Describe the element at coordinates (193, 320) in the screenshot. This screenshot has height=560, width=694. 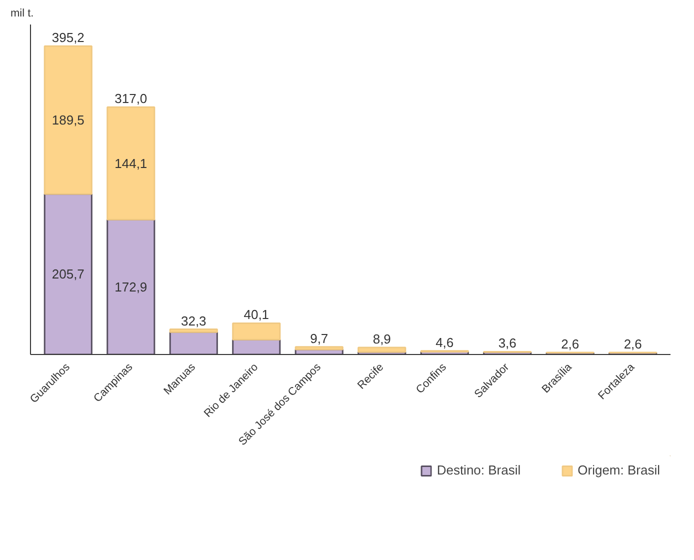
I see `total-label: 32,3` at that location.